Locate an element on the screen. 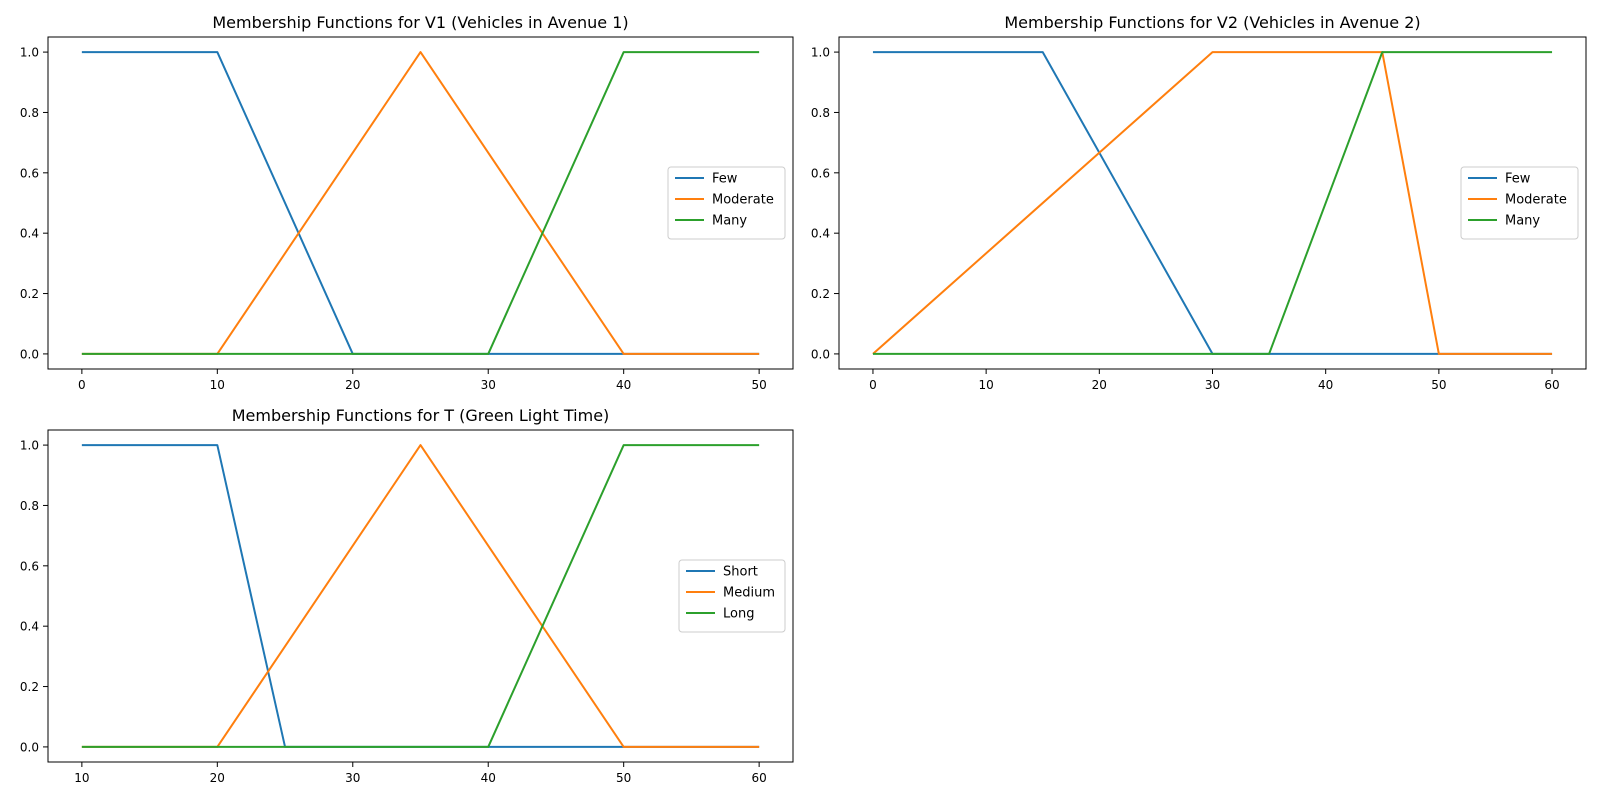 The height and width of the screenshot is (800, 1600). legend-label-medium: Medium is located at coordinates (749, 593).